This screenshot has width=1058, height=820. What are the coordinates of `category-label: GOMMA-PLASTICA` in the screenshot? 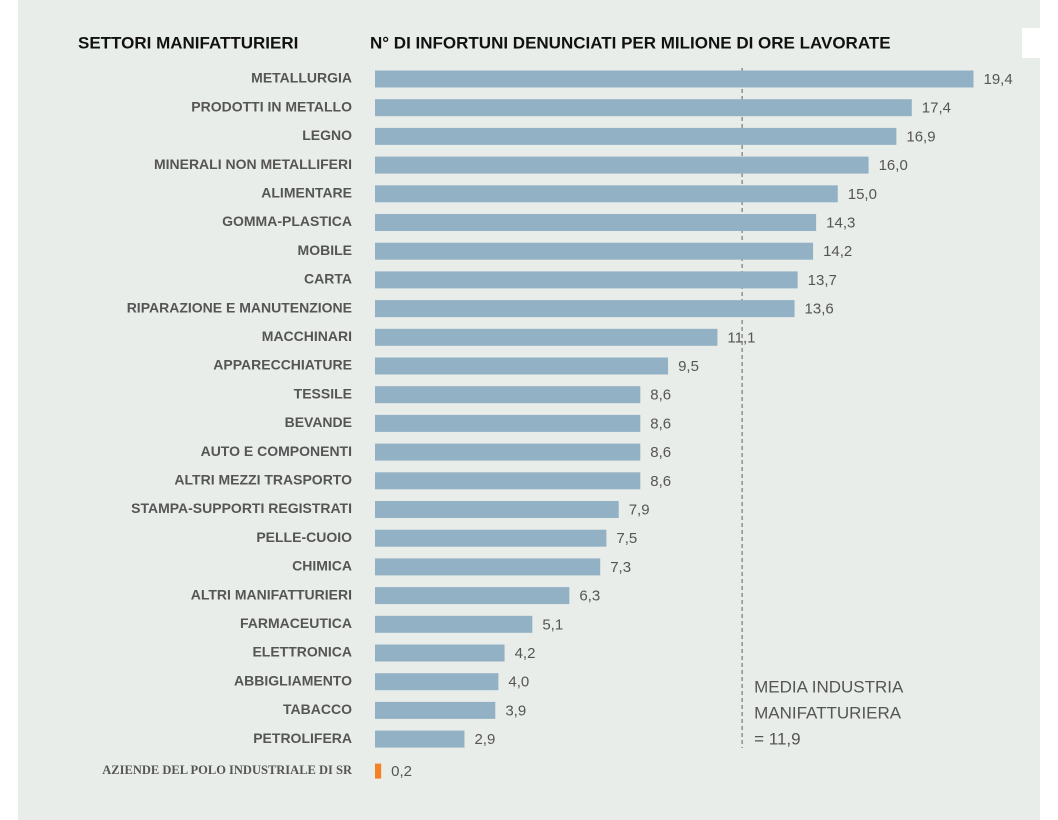 It's located at (287, 221).